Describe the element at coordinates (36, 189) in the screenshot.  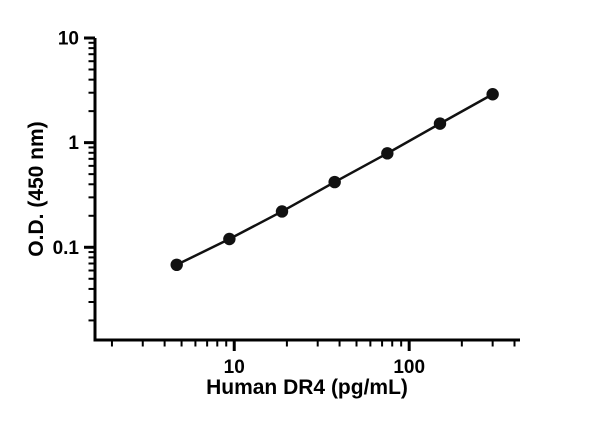
I see `y-axis-title: O.D. (450 nm)` at that location.